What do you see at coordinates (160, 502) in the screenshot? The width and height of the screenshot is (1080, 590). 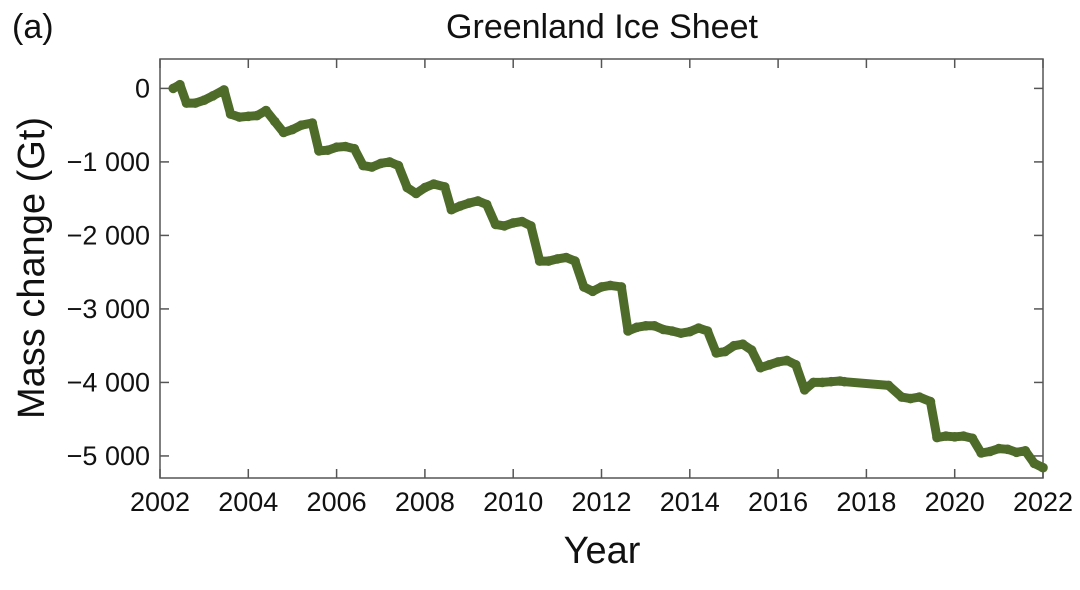 I see `x-tick-label: 2002` at bounding box center [160, 502].